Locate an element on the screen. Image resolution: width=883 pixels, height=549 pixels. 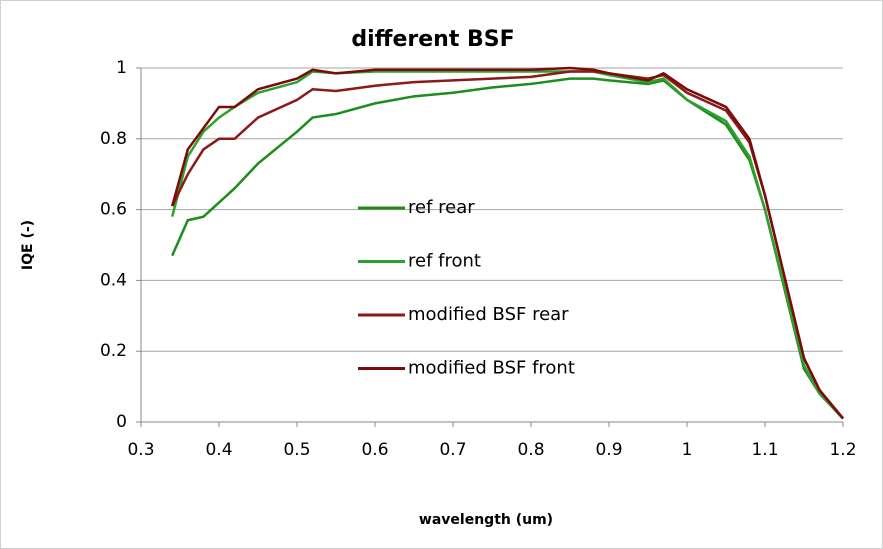
x-tick-label: 1 is located at coordinates (687, 450).